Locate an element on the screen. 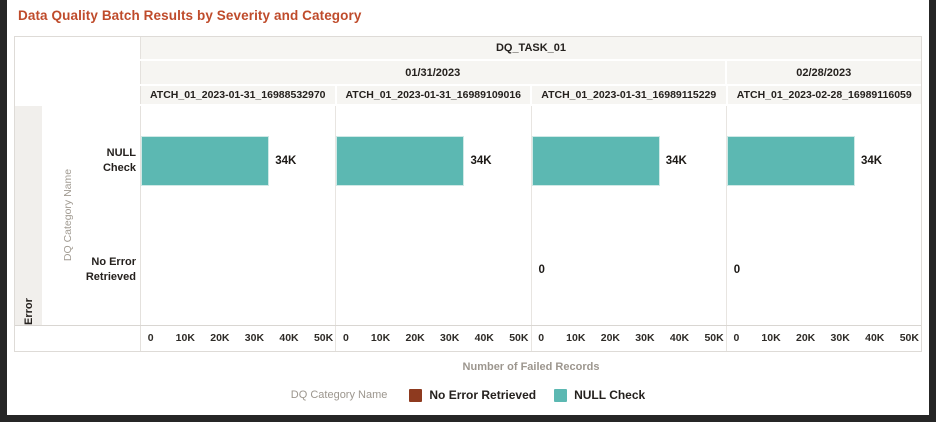  category-cell: No Error Retrieved is located at coordinates (91, 270).